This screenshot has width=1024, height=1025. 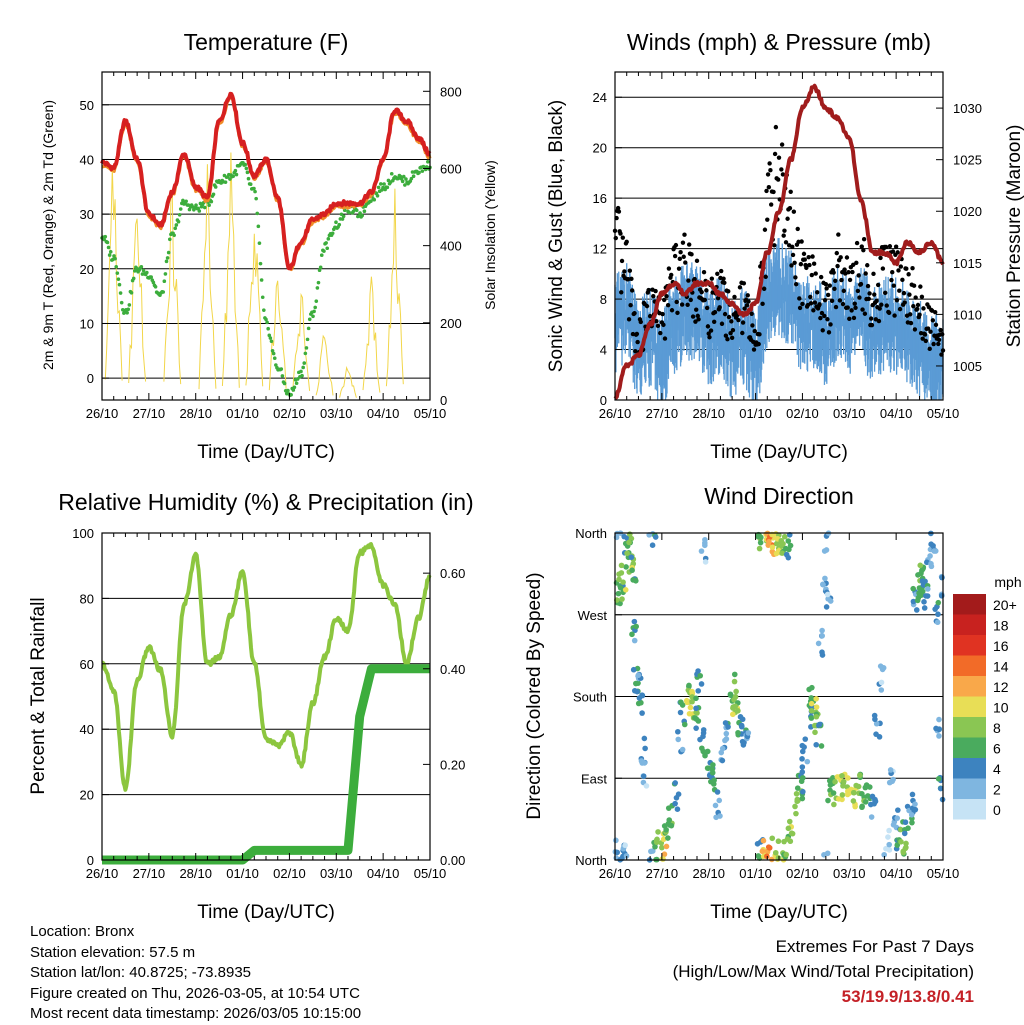 I want to click on y-tick-label: 12, so click(x=600, y=249).